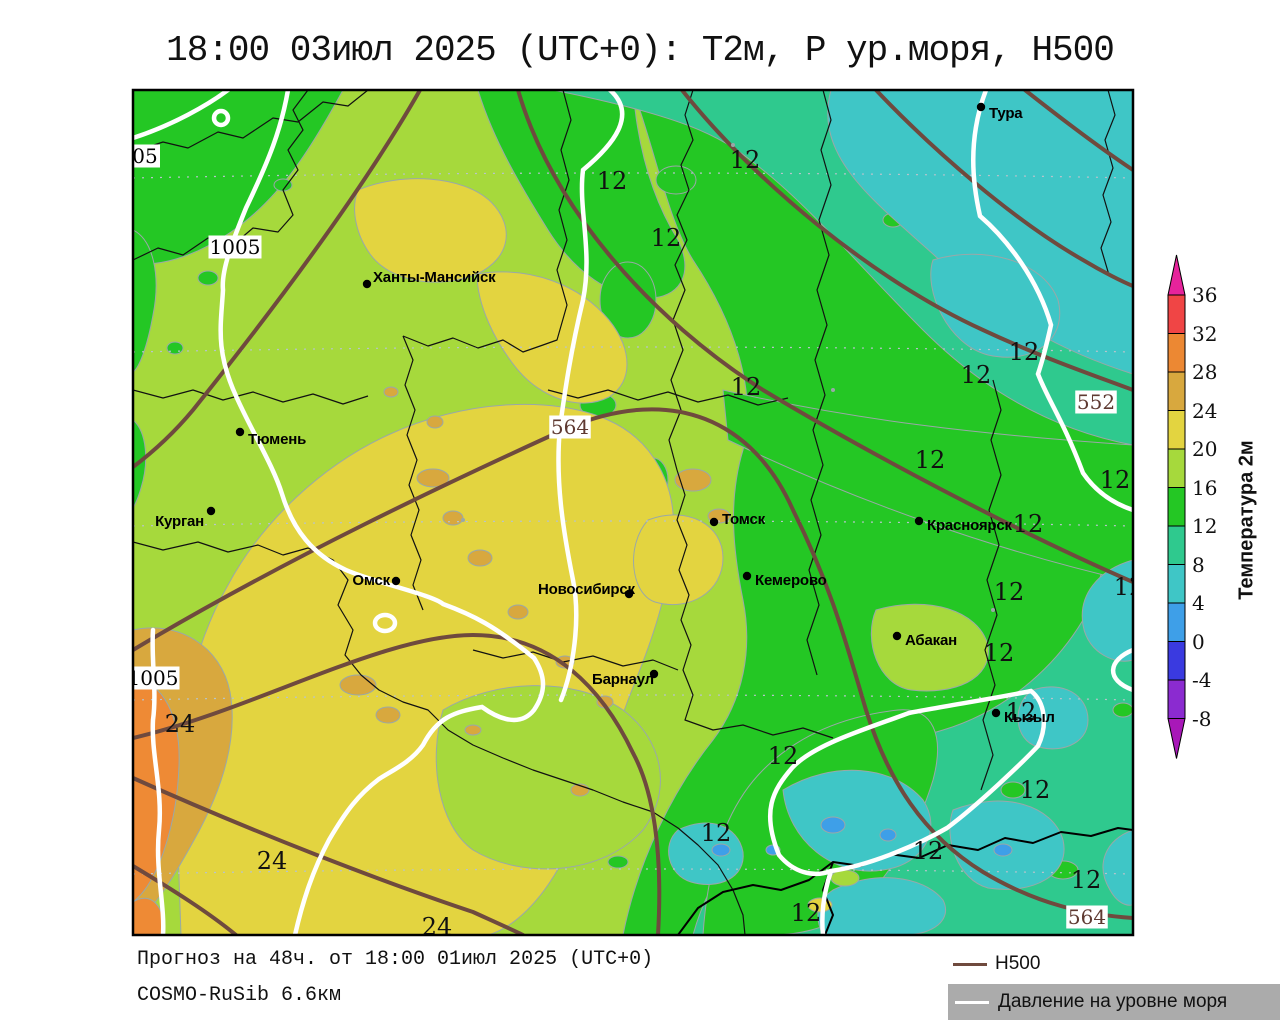  I want to click on city-dot-Кызыл, so click(996, 713).